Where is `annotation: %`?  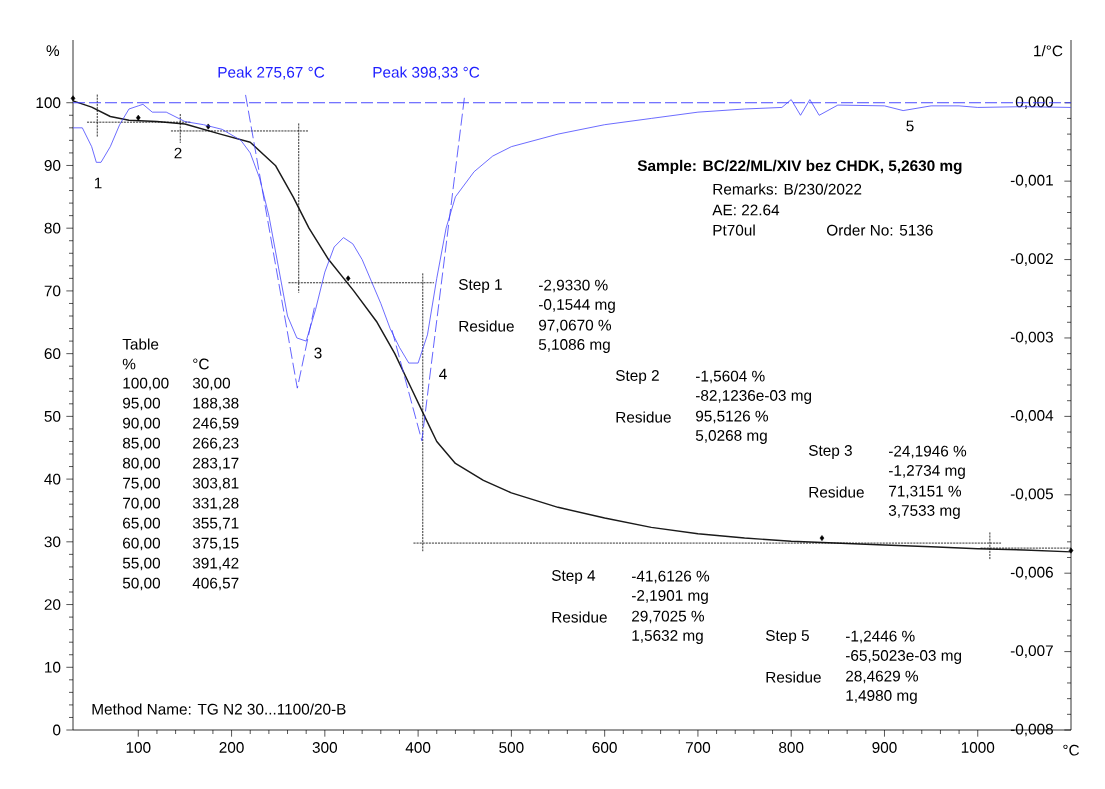 annotation: % is located at coordinates (129, 364).